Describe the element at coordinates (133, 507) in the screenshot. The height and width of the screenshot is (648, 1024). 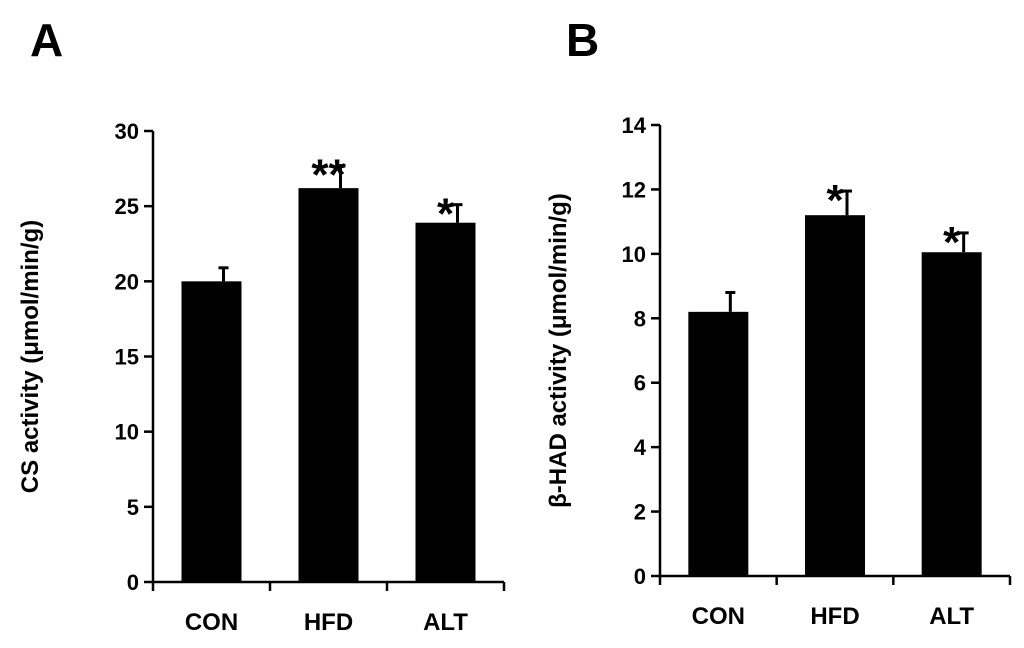
I see `y-tick-label: 5` at that location.